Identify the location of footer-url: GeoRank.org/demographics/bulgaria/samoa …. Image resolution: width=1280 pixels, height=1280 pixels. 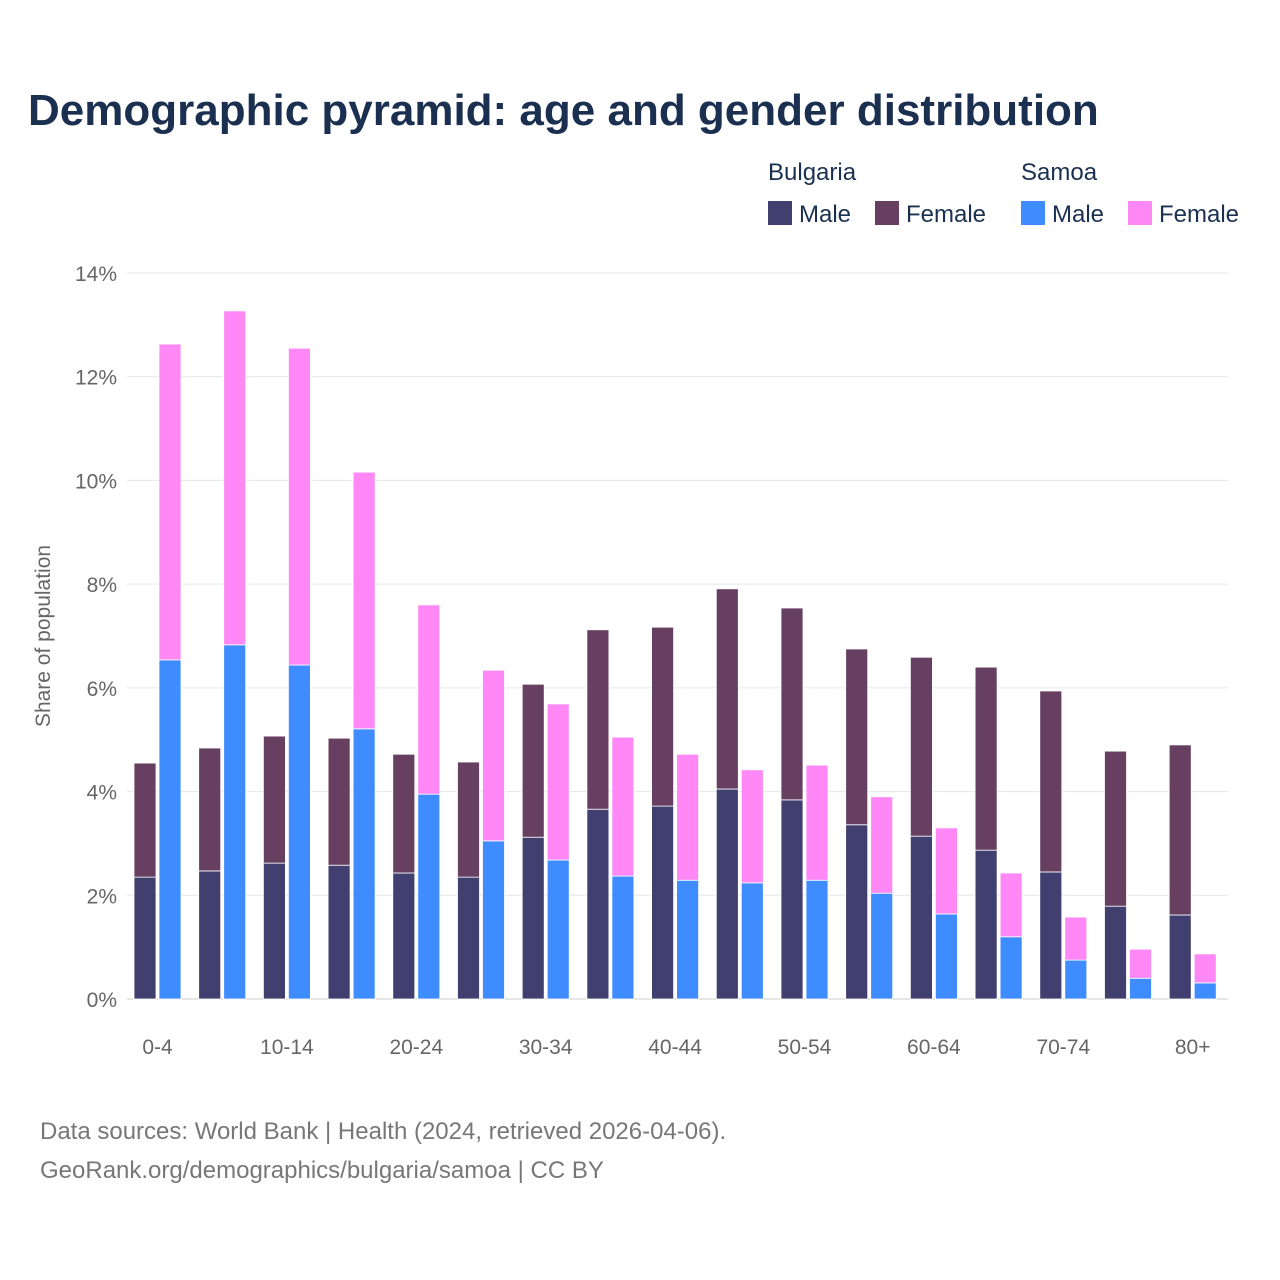
(322, 1170).